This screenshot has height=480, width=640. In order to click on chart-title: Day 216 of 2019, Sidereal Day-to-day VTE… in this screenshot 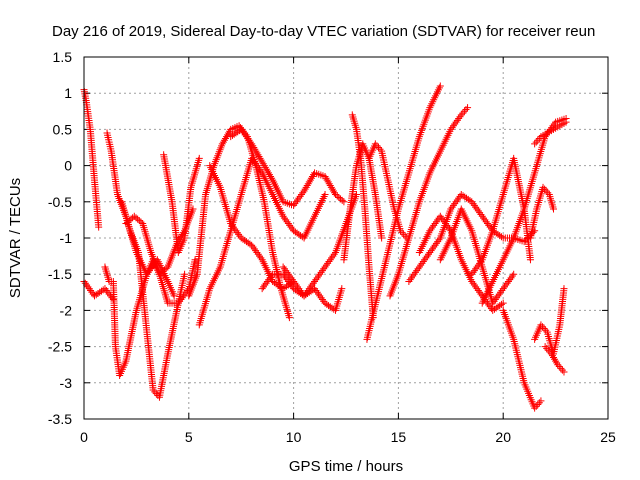, I will do `click(323, 31)`.